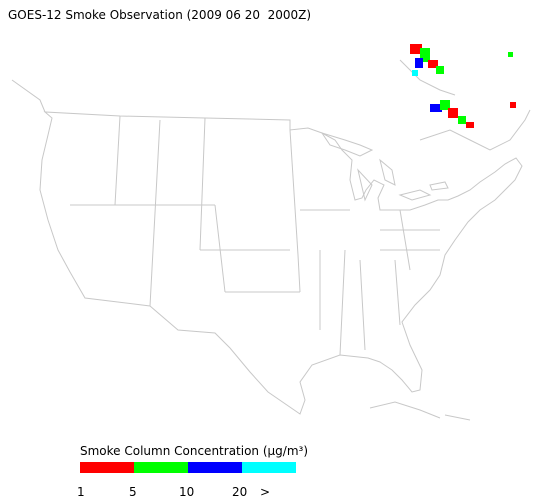 This screenshot has height=504, width=540. I want to click on caribbean, so click(420, 411).